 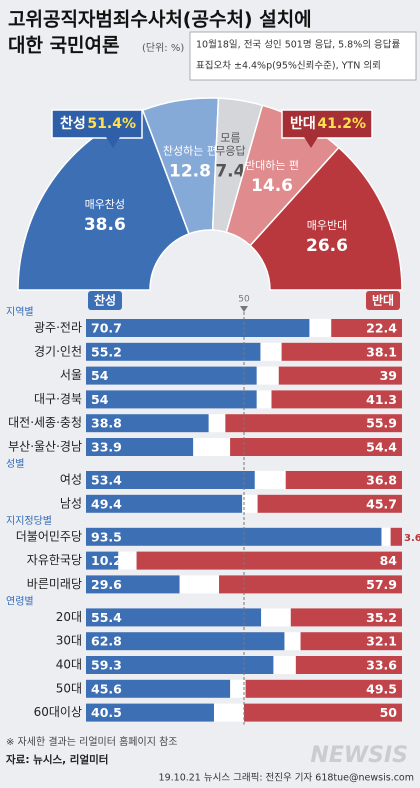 I want to click on value-label: 49.5, so click(x=381, y=688).